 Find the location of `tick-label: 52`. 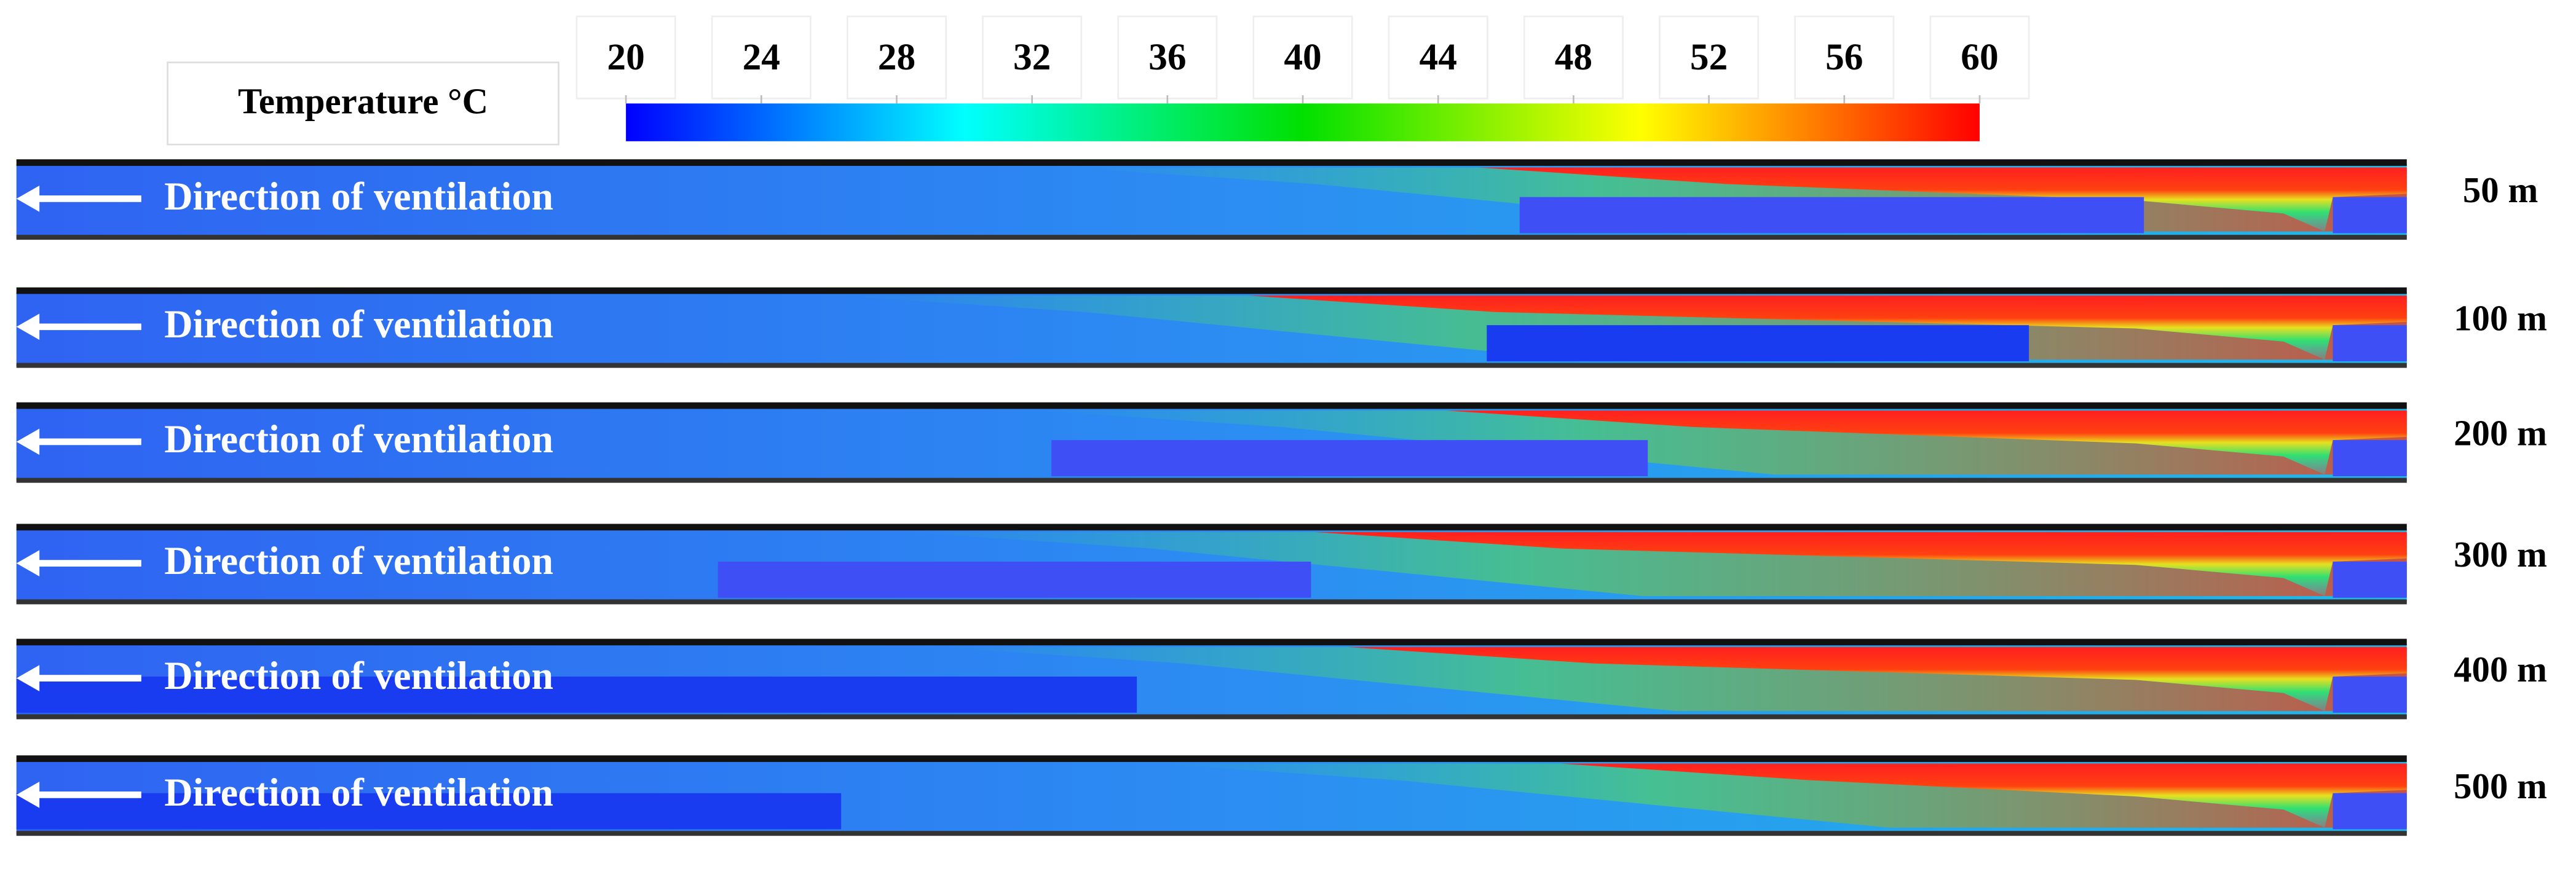

tick-label: 52 is located at coordinates (1709, 57).